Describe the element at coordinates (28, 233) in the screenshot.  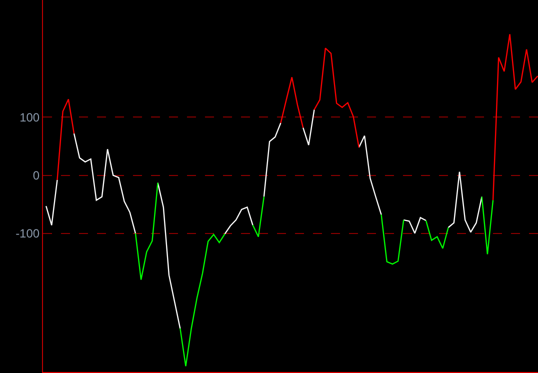
I see `y-tick-label: -100` at that location.